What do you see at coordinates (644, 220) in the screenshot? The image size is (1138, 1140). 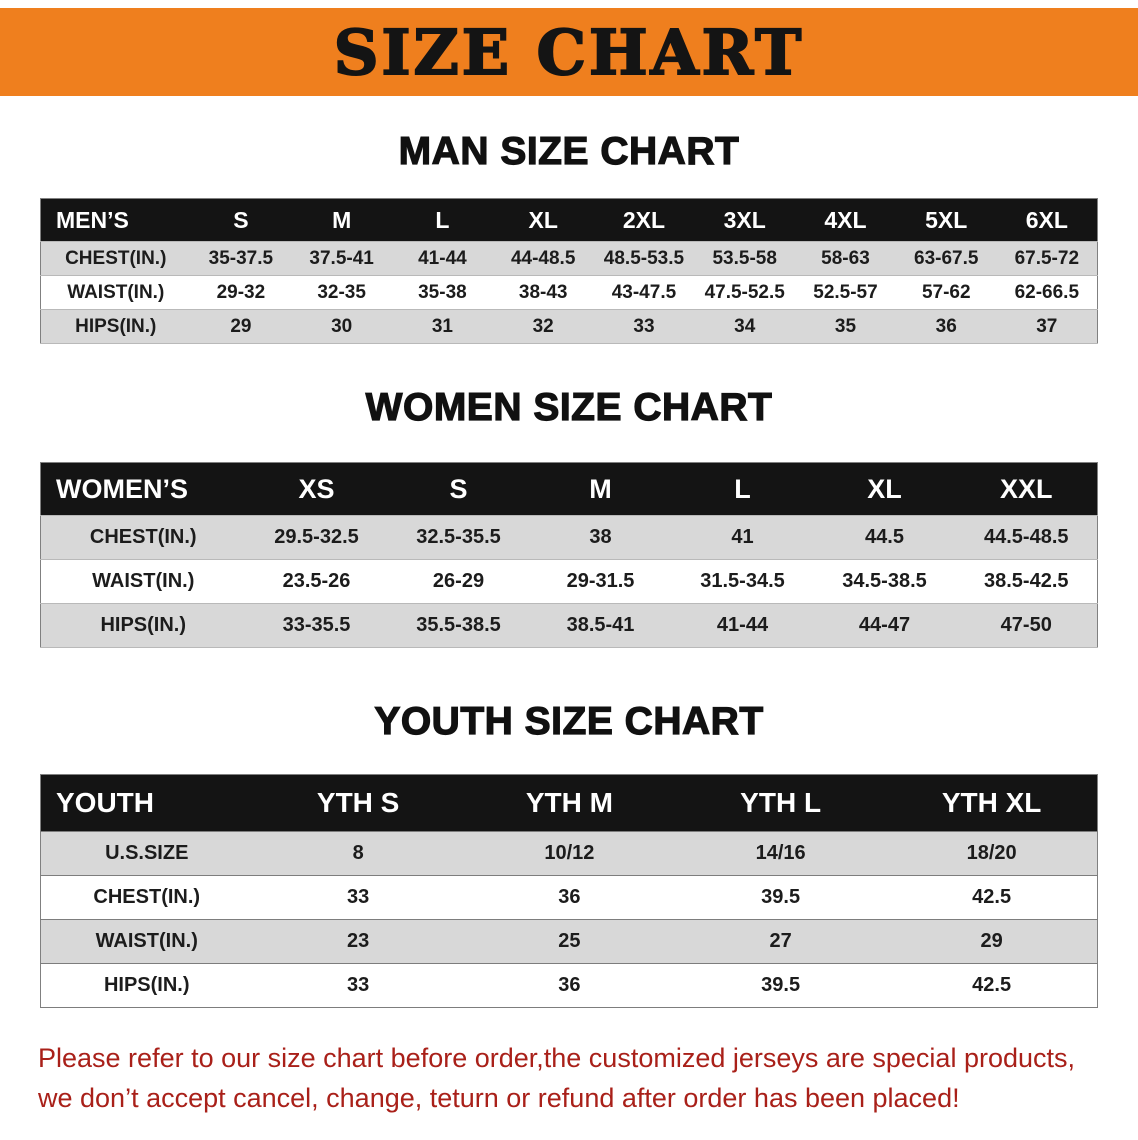 I see `size-column-header: 2XL` at bounding box center [644, 220].